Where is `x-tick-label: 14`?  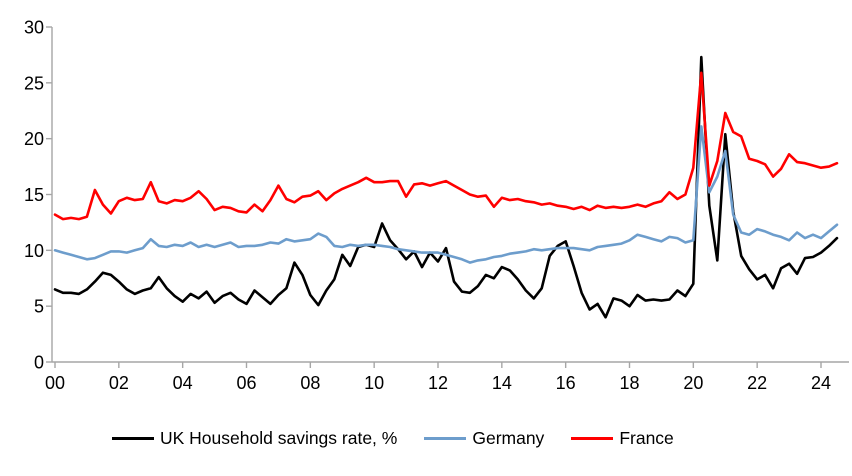
x-tick-label: 14 is located at coordinates (502, 383).